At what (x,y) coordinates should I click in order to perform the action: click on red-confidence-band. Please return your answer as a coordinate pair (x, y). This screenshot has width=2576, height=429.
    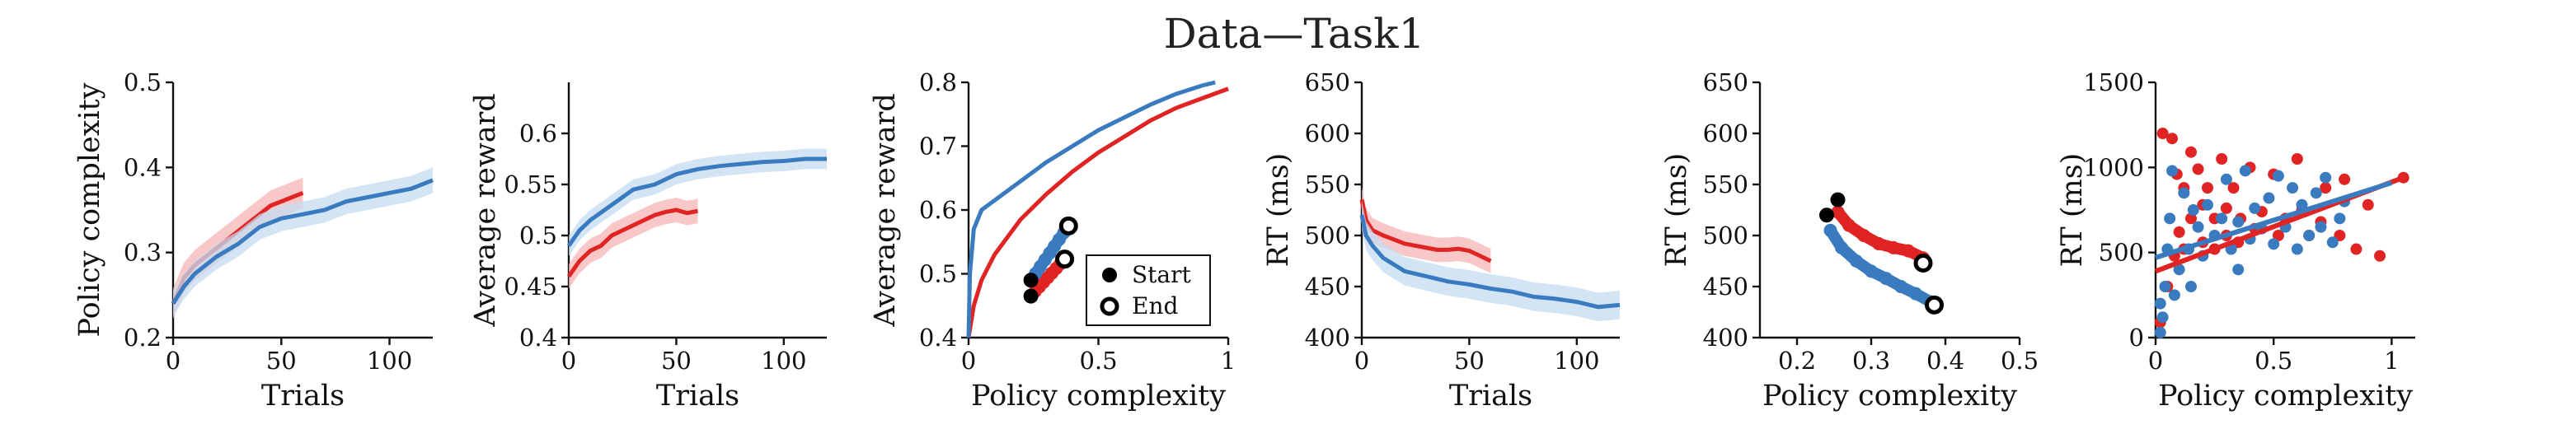
    Looking at the image, I should click on (634, 244).